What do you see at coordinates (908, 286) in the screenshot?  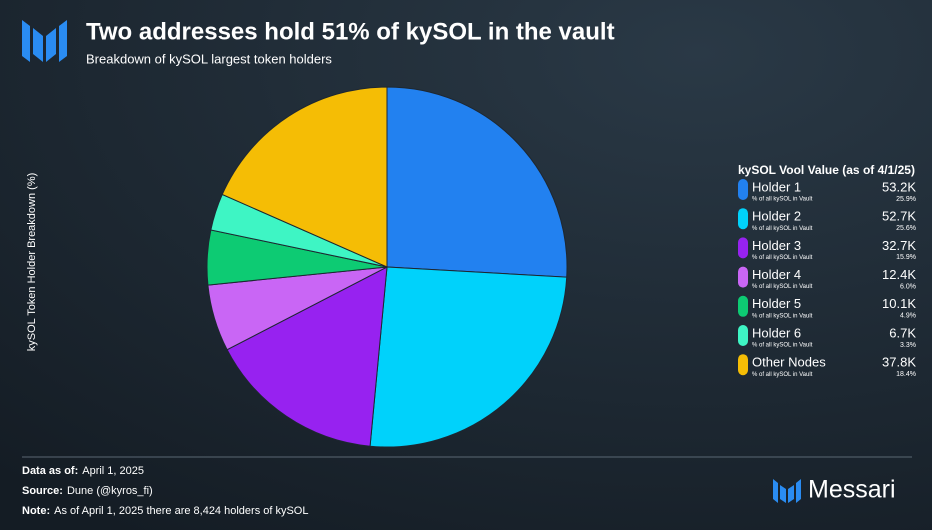 I see `legend-percent: 6.0%` at bounding box center [908, 286].